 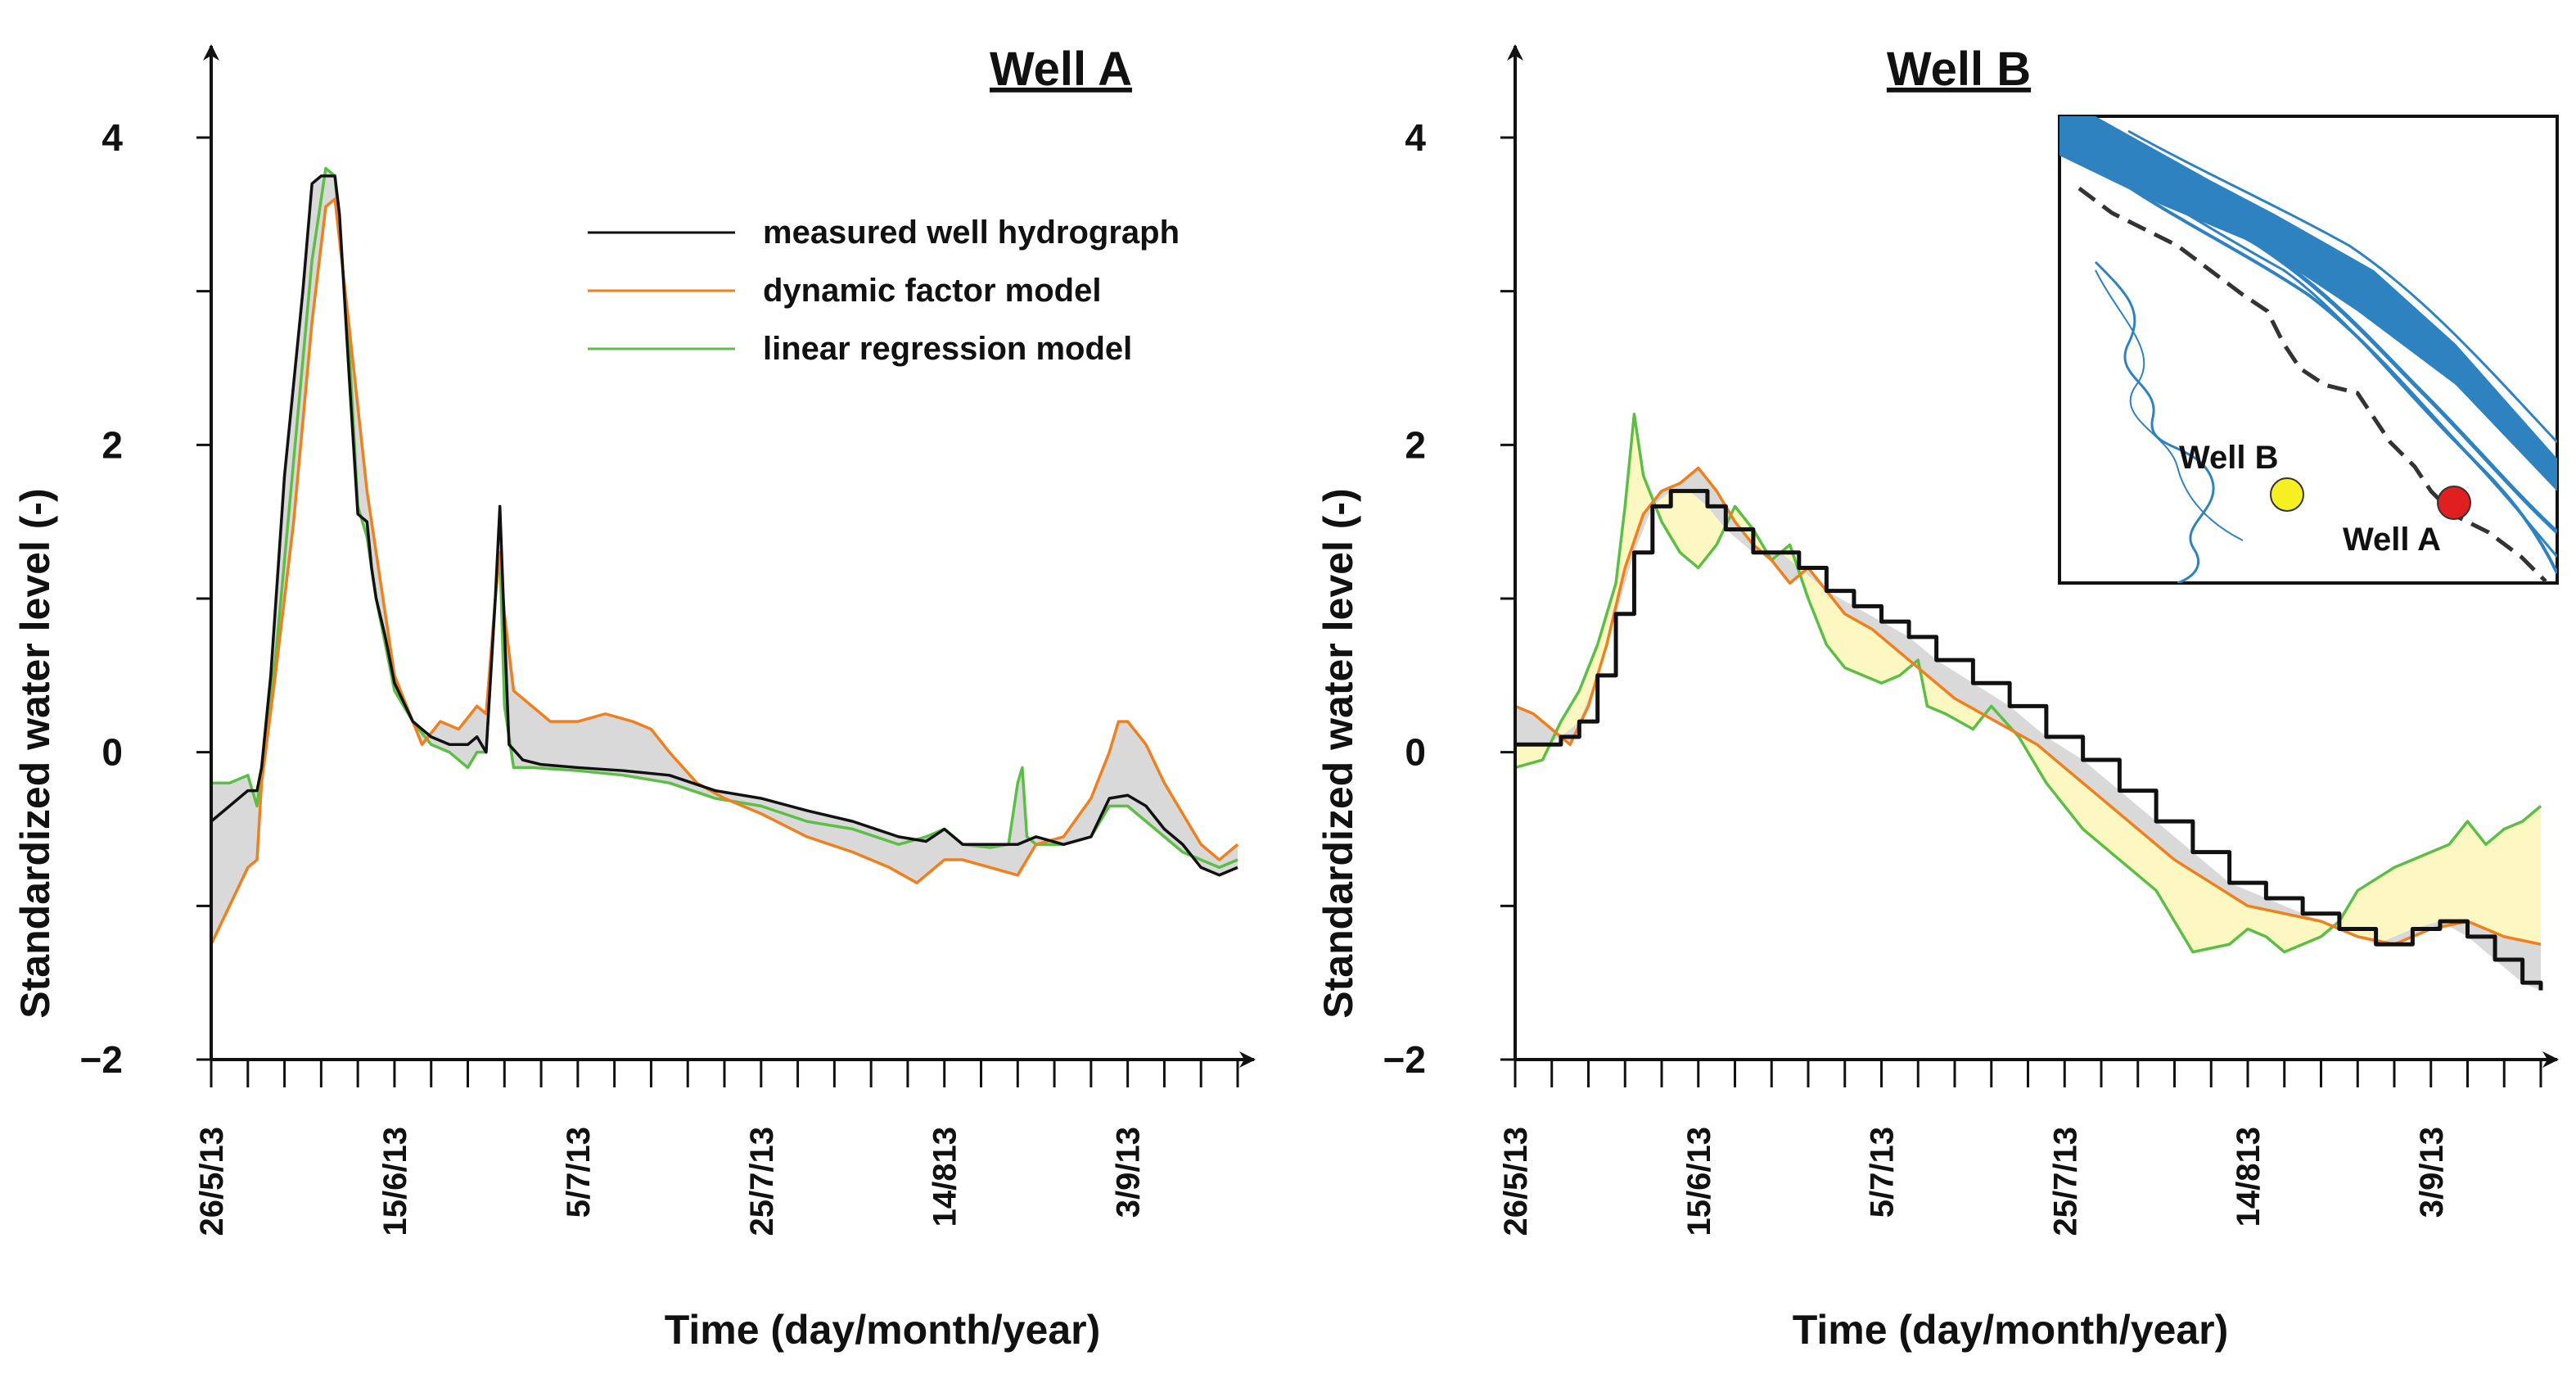 I want to click on series-line-dynamic-factor-model, so click(x=2028, y=706).